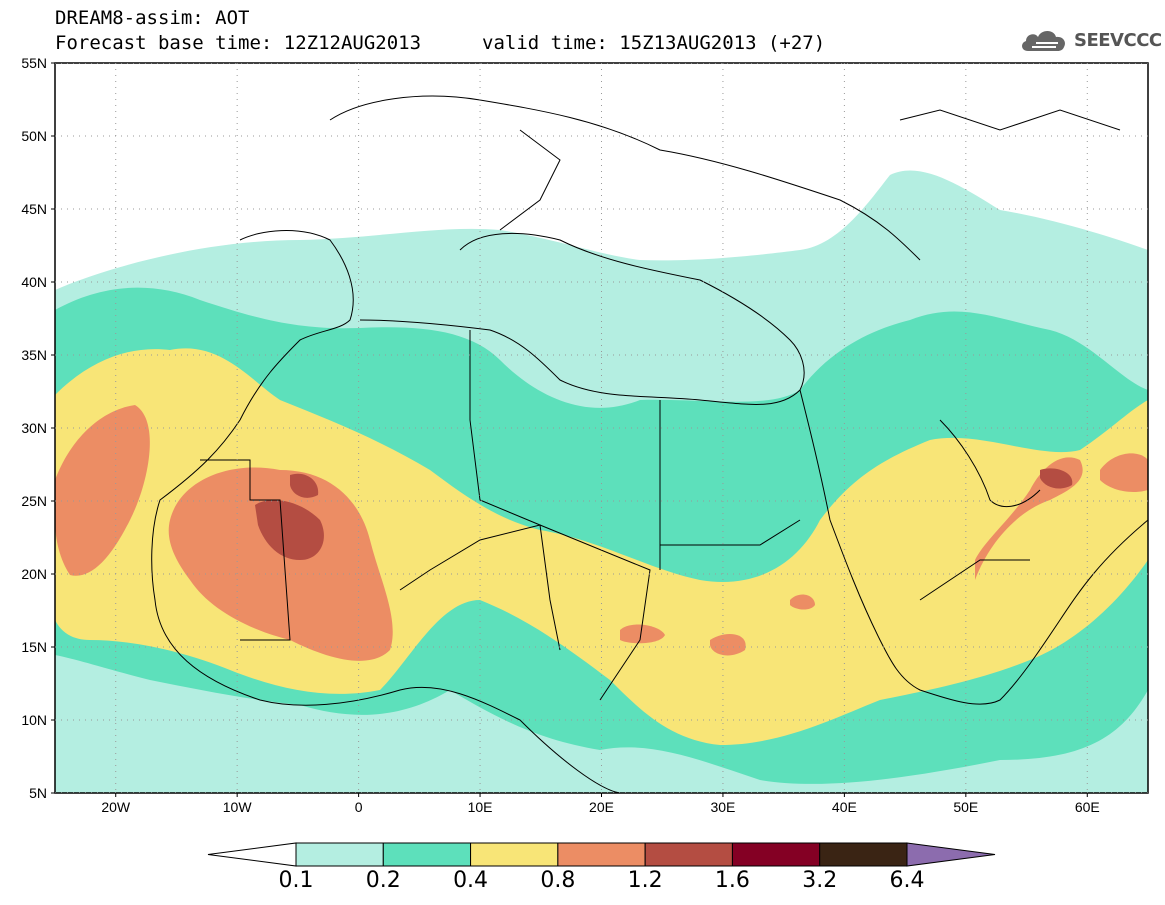 The width and height of the screenshot is (1165, 905). What do you see at coordinates (34, 355) in the screenshot?
I see `lat-tick-label: 35N` at bounding box center [34, 355].